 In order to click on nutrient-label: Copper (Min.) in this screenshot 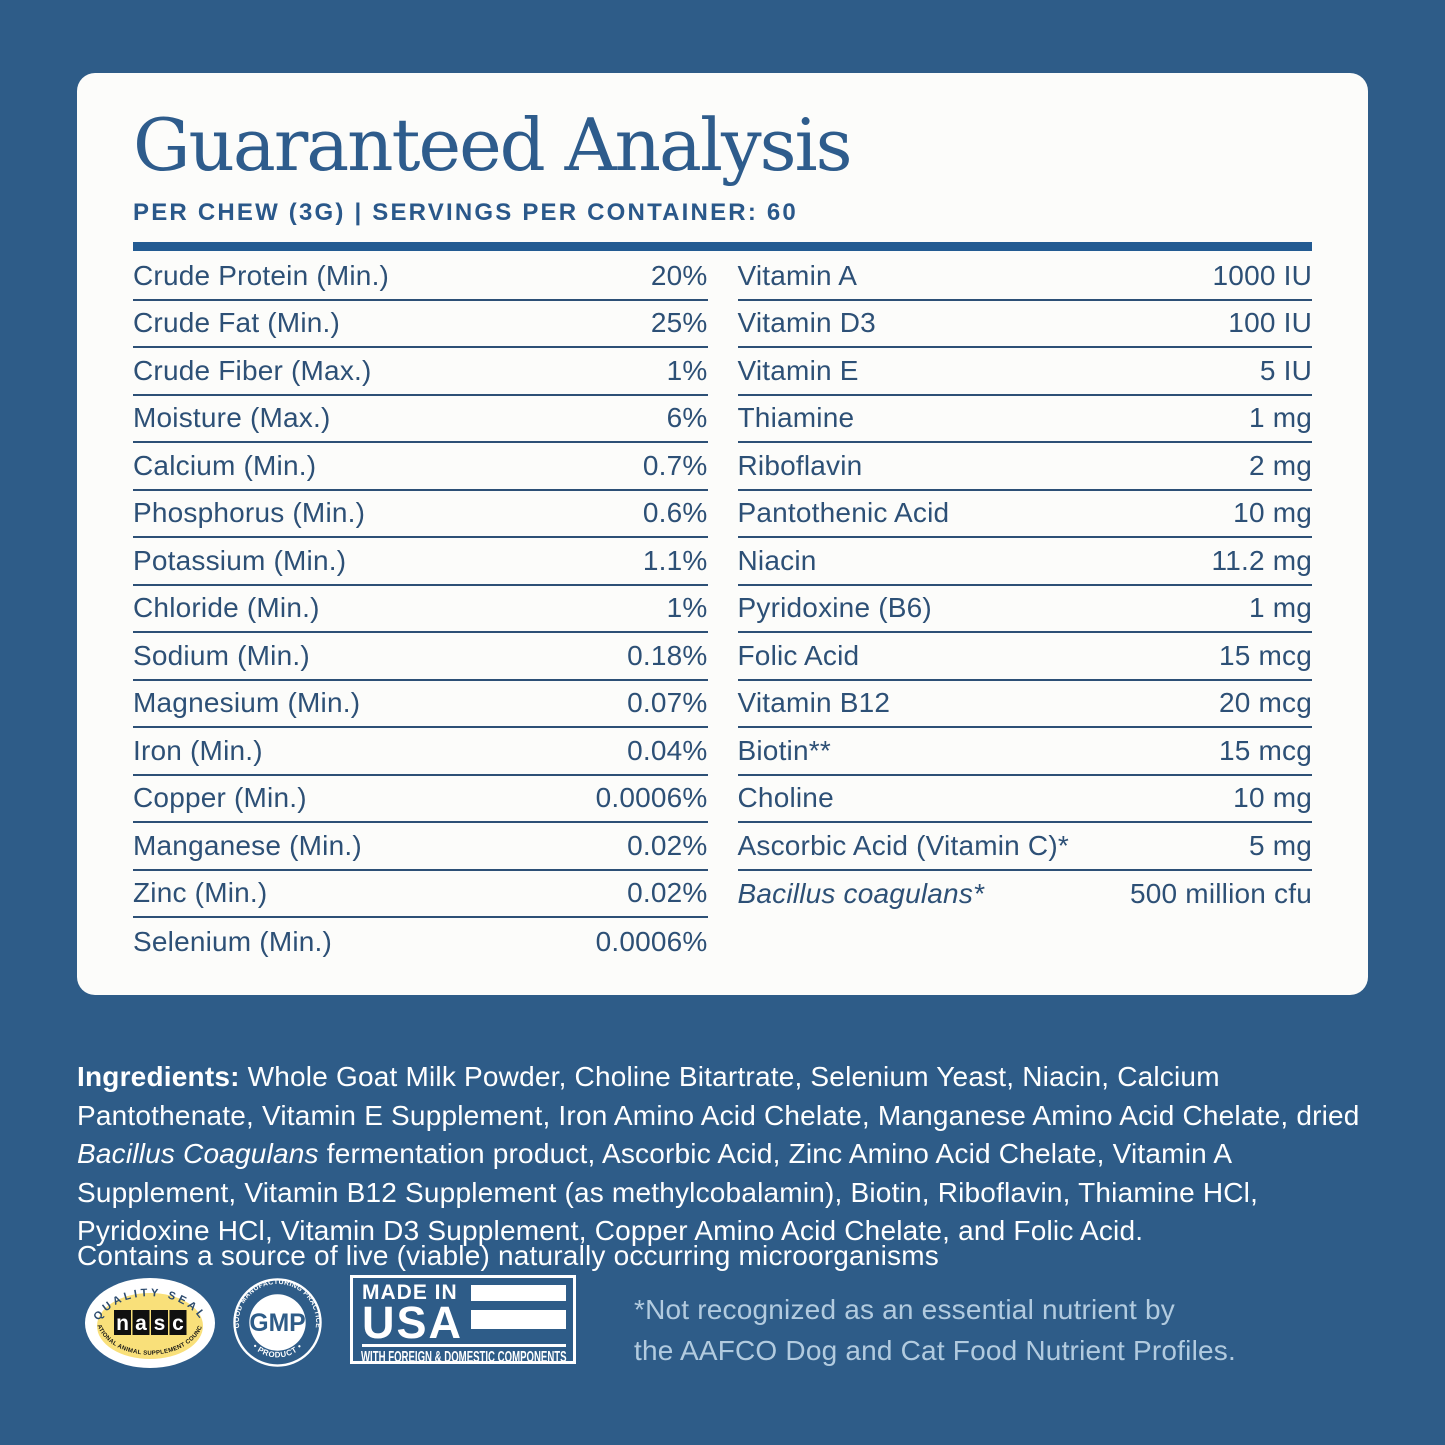, I will do `click(220, 798)`.